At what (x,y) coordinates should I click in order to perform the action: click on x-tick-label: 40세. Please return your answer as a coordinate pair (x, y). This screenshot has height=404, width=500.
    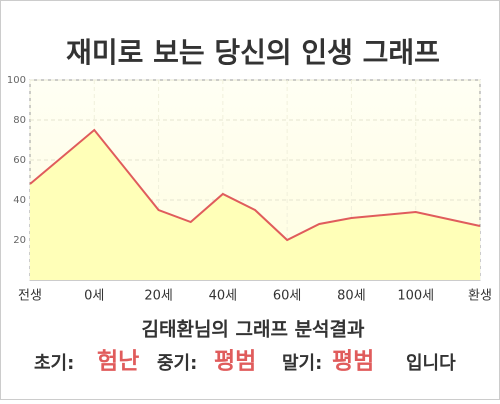
    Looking at the image, I should click on (223, 296).